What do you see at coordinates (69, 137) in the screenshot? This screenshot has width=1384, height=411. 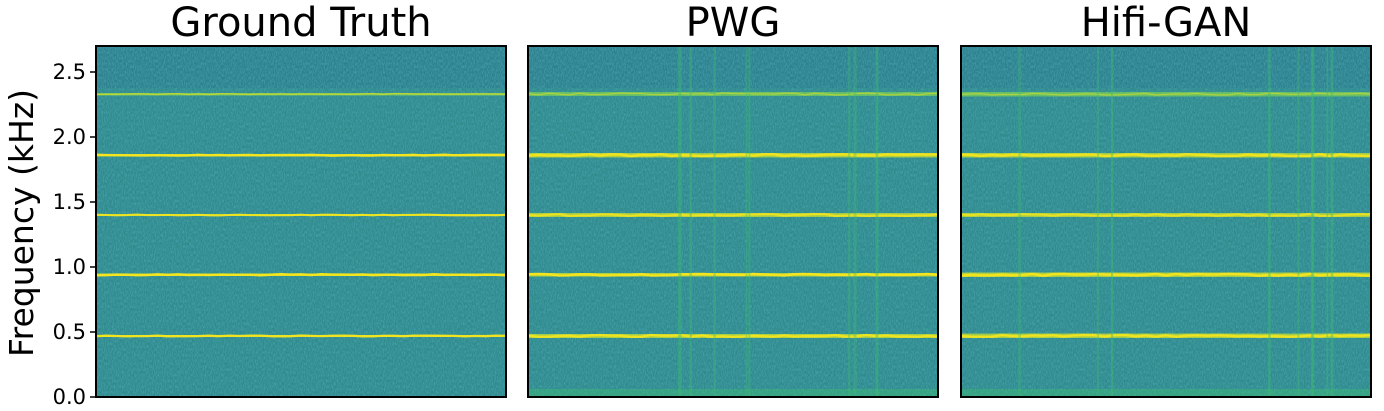 I see `y-tick-label: 2.0` at bounding box center [69, 137].